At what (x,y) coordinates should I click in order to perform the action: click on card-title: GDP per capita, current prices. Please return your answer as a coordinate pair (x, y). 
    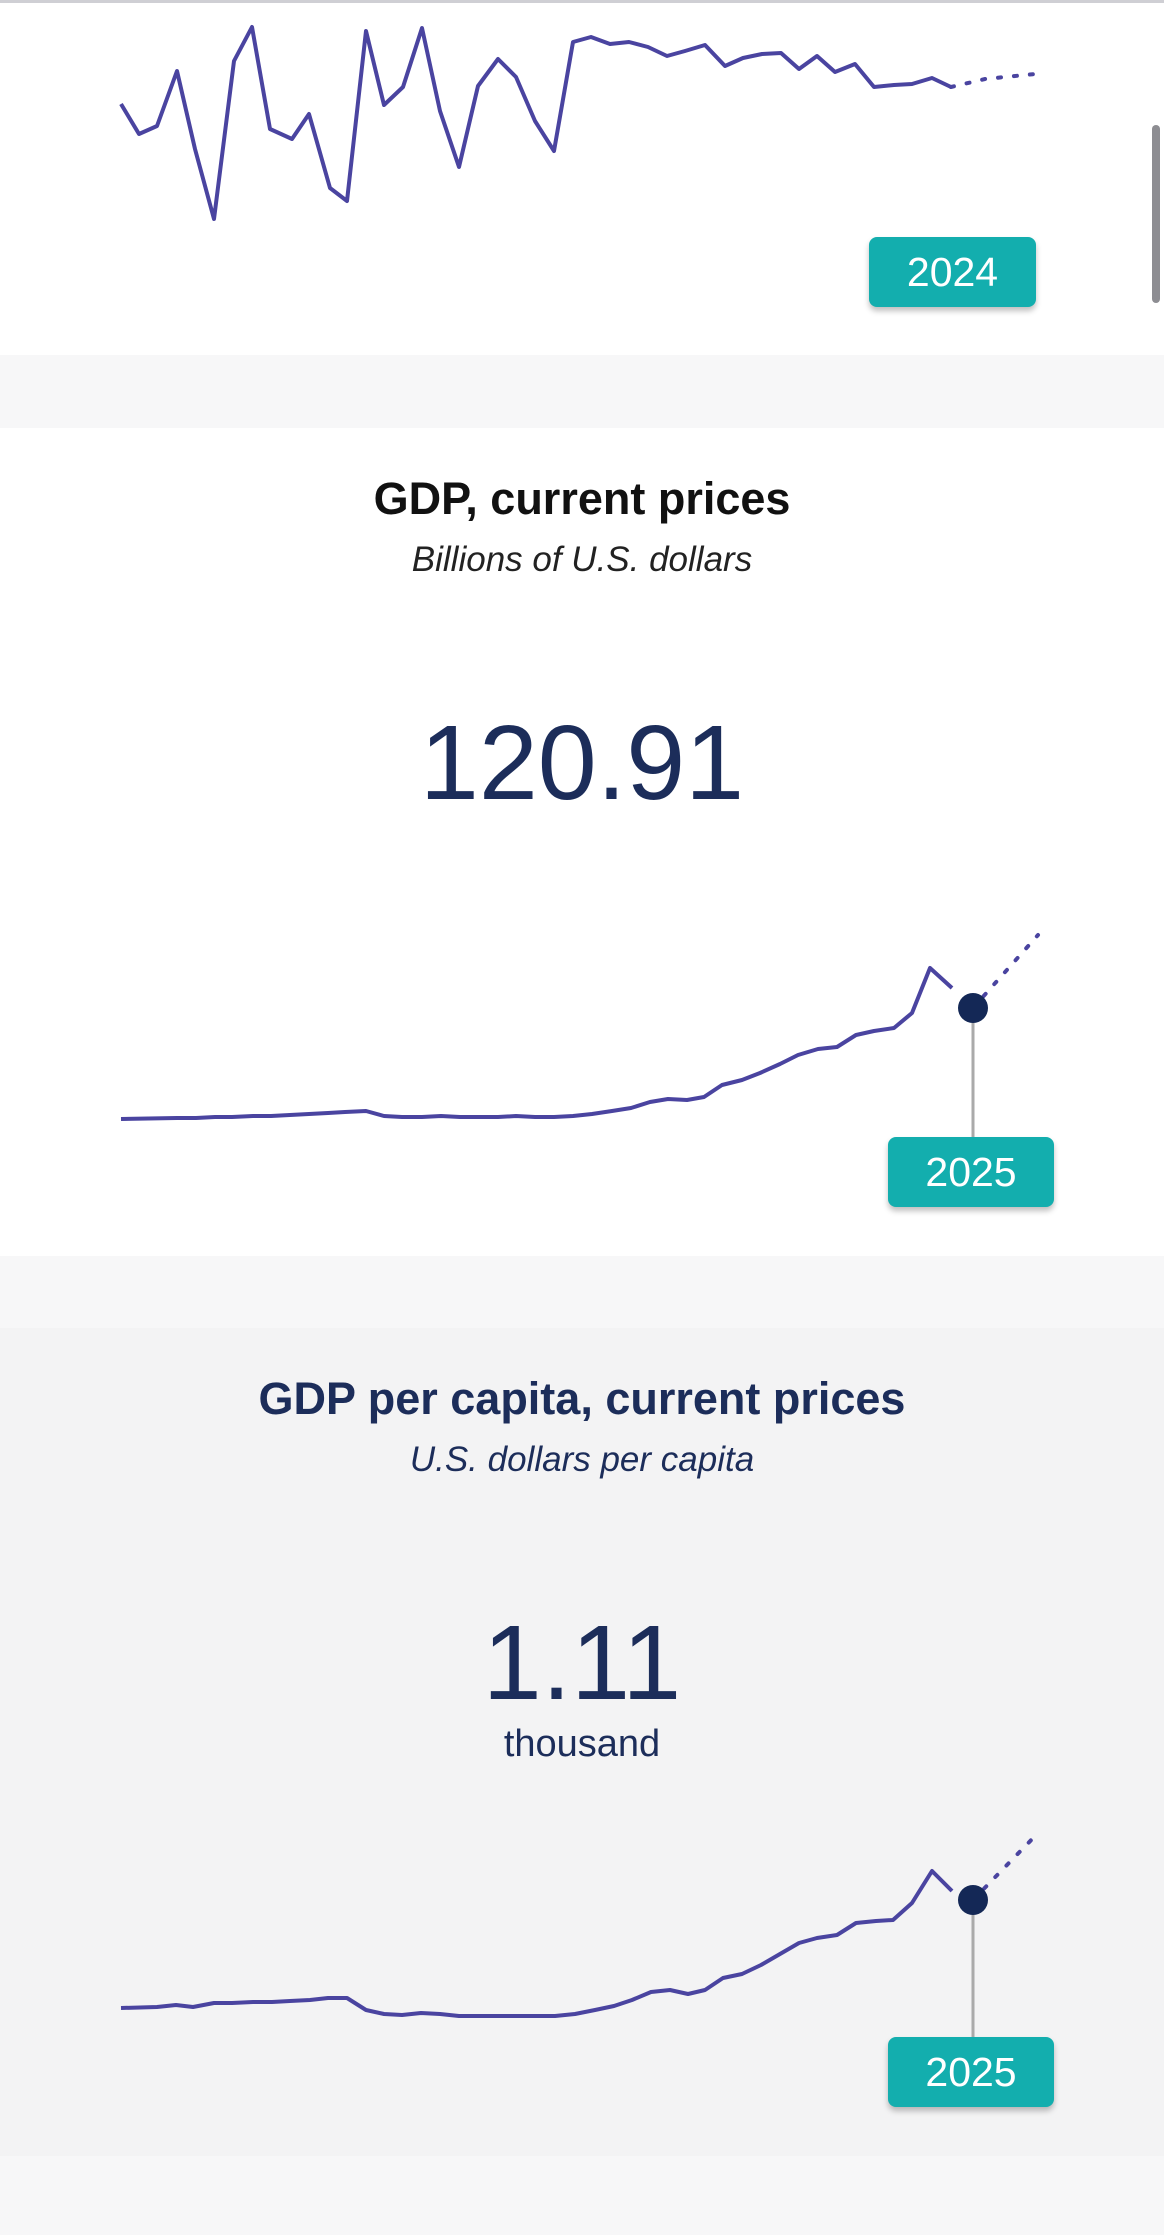
    Looking at the image, I should click on (582, 1398).